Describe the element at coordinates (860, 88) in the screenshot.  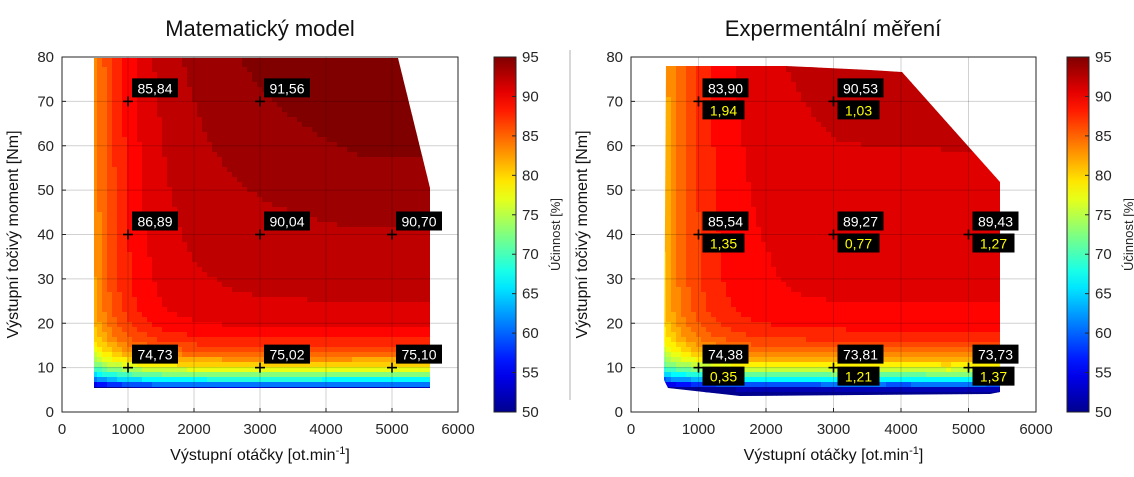
I see `value-label: 90,53` at that location.